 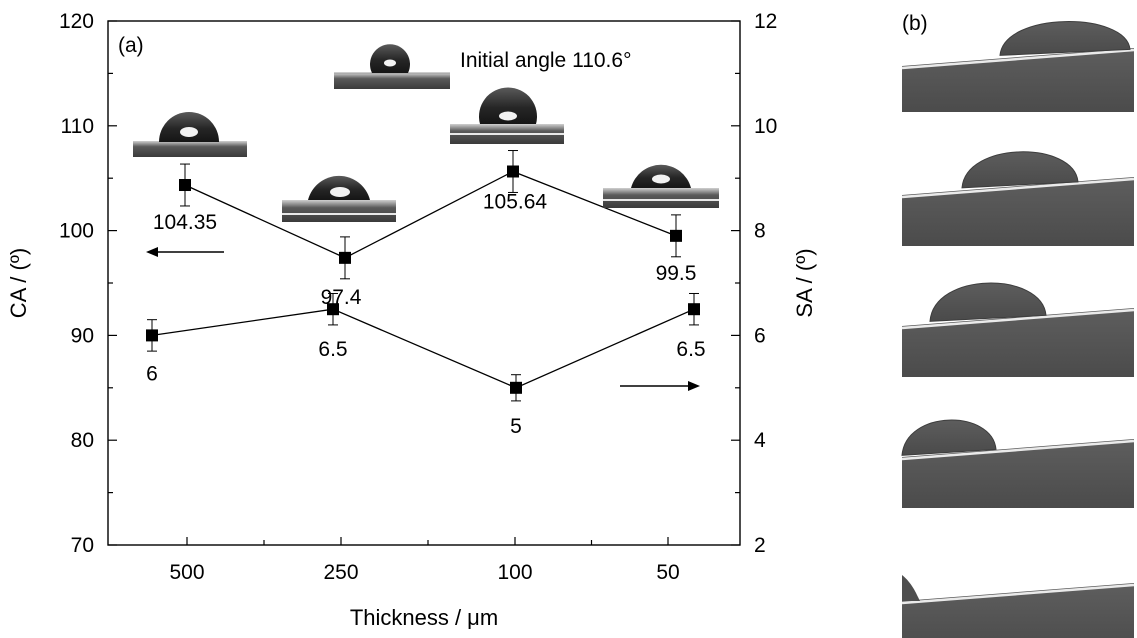 I want to click on data-label: 6, so click(x=152, y=373).